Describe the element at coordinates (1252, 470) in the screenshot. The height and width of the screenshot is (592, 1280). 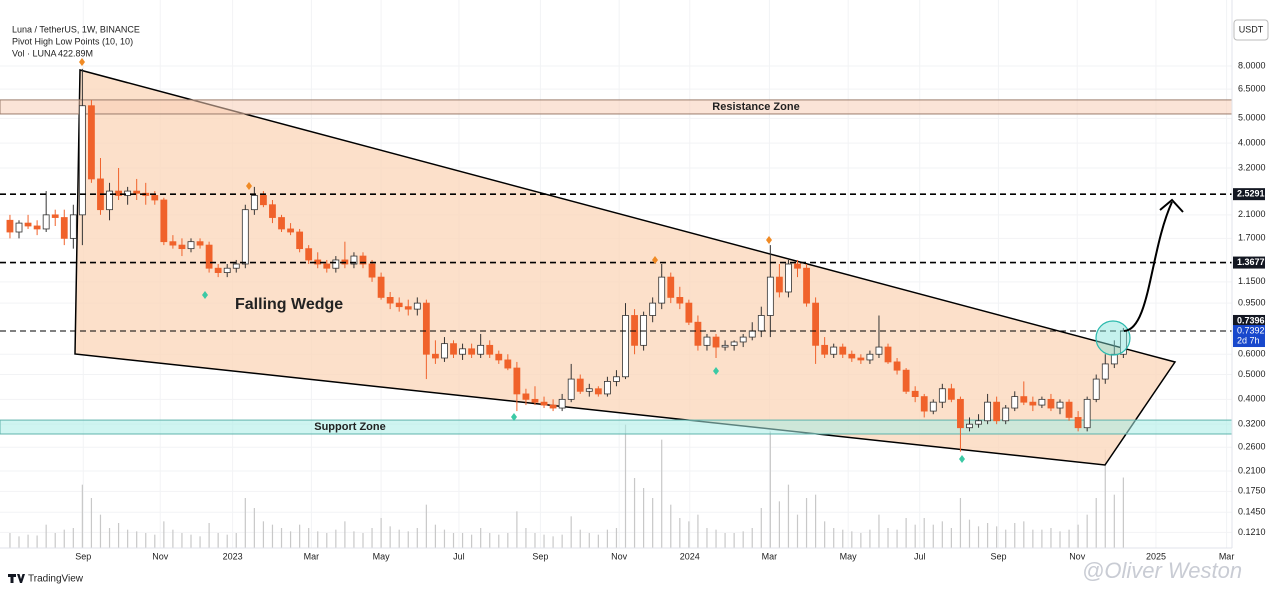
I see `y-tick-label: 0.2100` at that location.